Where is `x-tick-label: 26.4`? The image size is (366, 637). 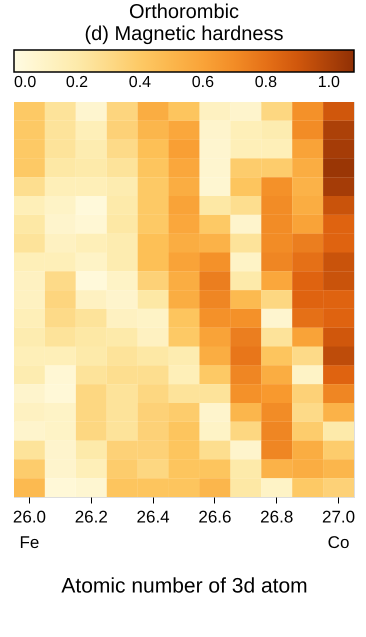
x-tick-label: 26.4 is located at coordinates (153, 517).